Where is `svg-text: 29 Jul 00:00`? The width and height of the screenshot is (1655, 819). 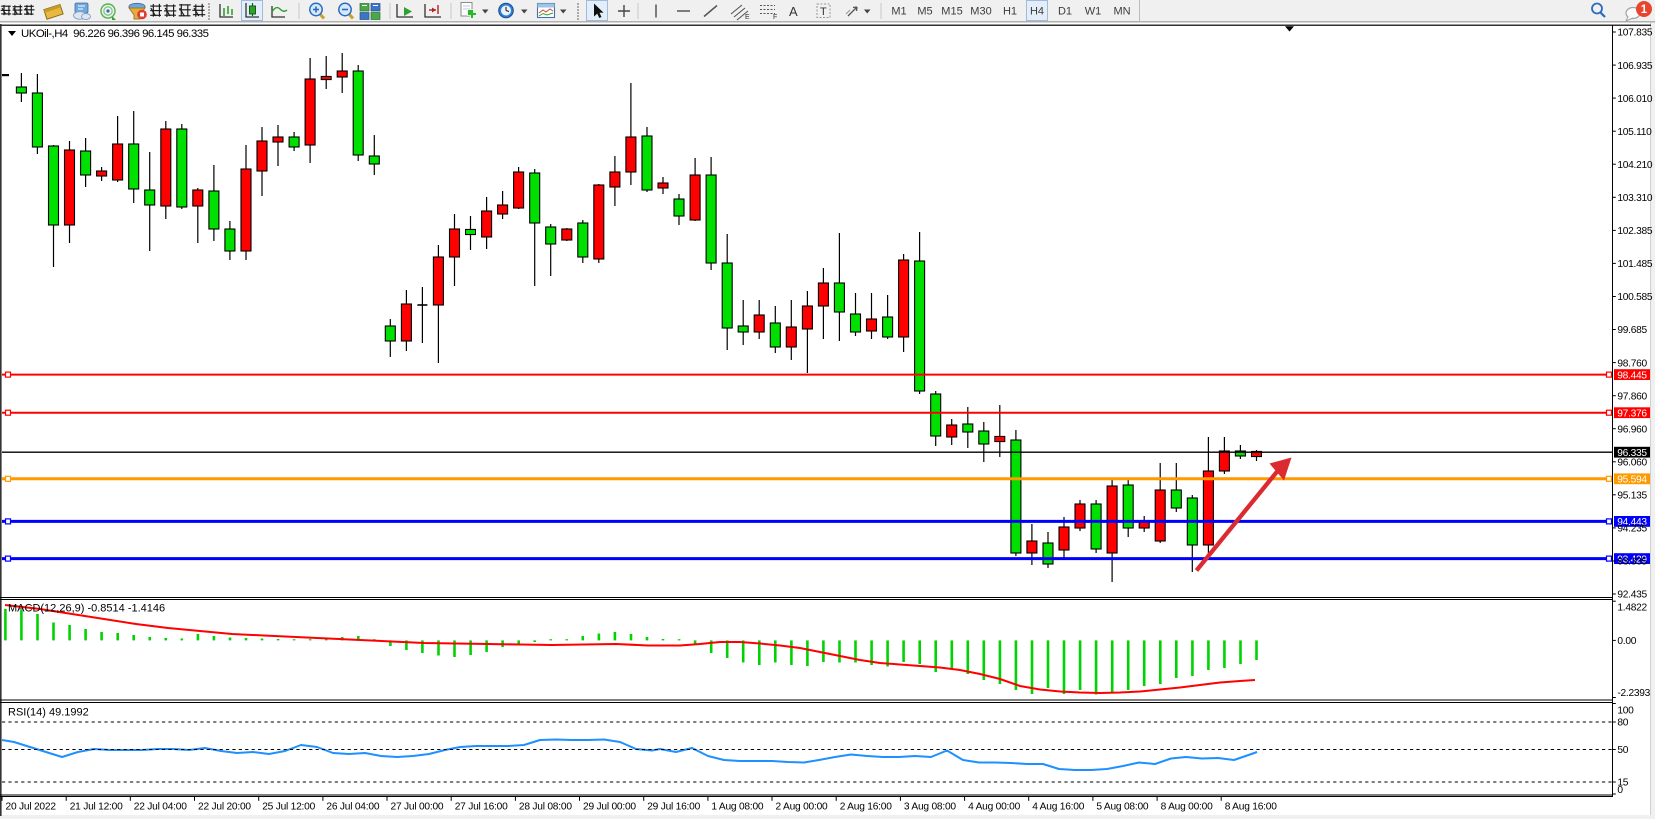 svg-text: 29 Jul 00:00 is located at coordinates (609, 806).